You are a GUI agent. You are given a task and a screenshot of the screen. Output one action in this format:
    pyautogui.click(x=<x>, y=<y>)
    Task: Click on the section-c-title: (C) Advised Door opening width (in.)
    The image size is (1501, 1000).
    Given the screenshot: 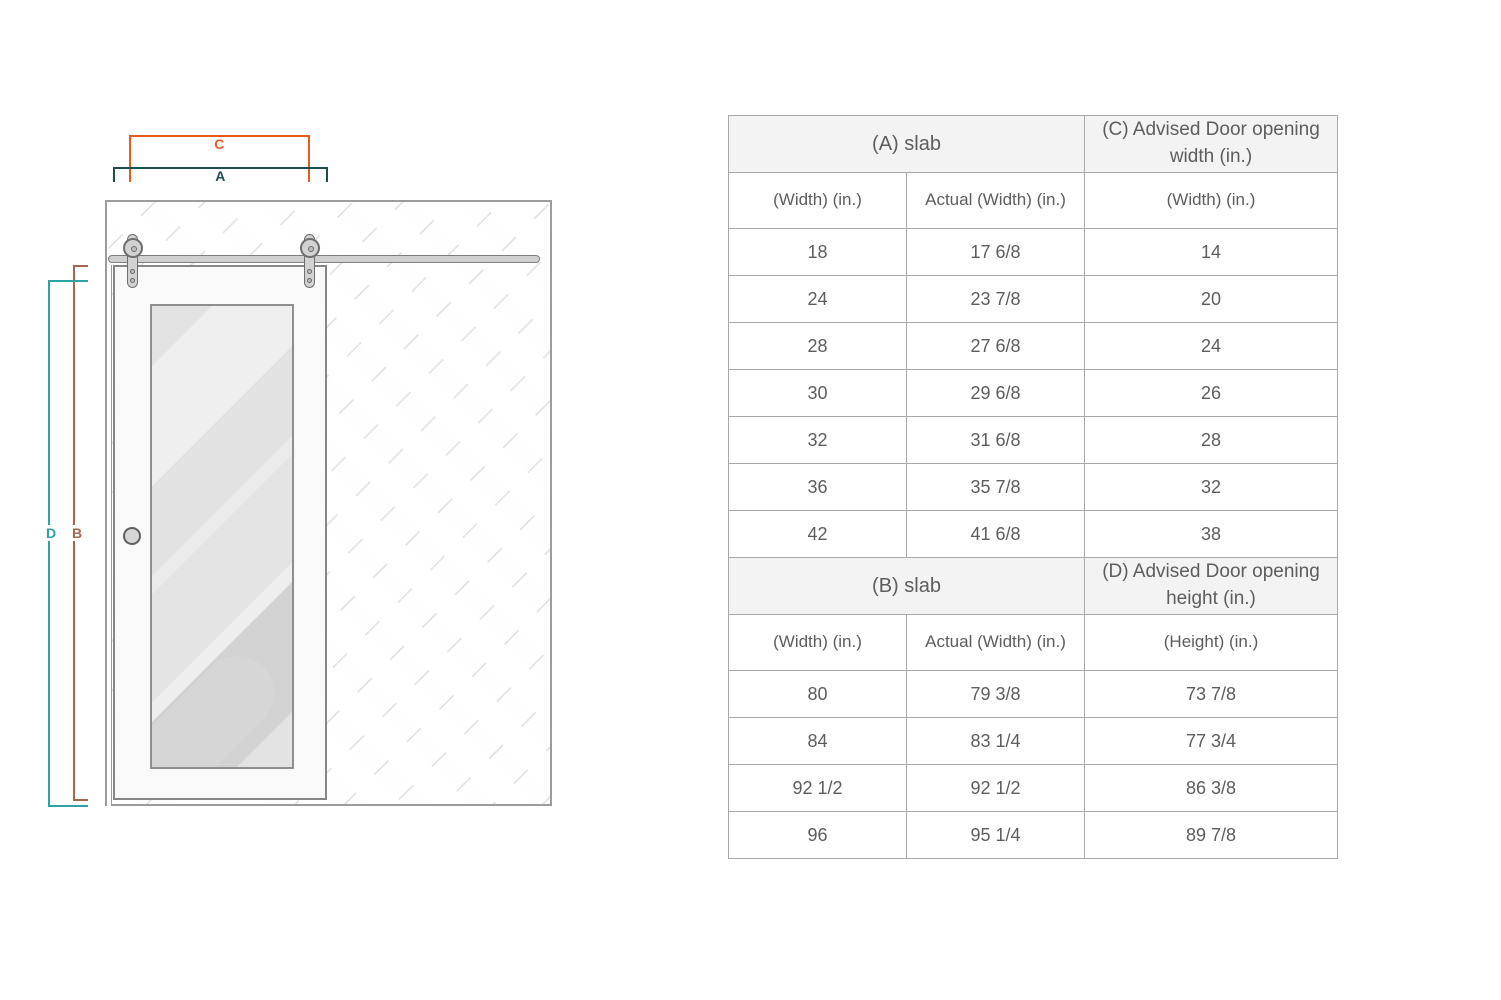 What is the action you would take?
    pyautogui.click(x=1211, y=144)
    